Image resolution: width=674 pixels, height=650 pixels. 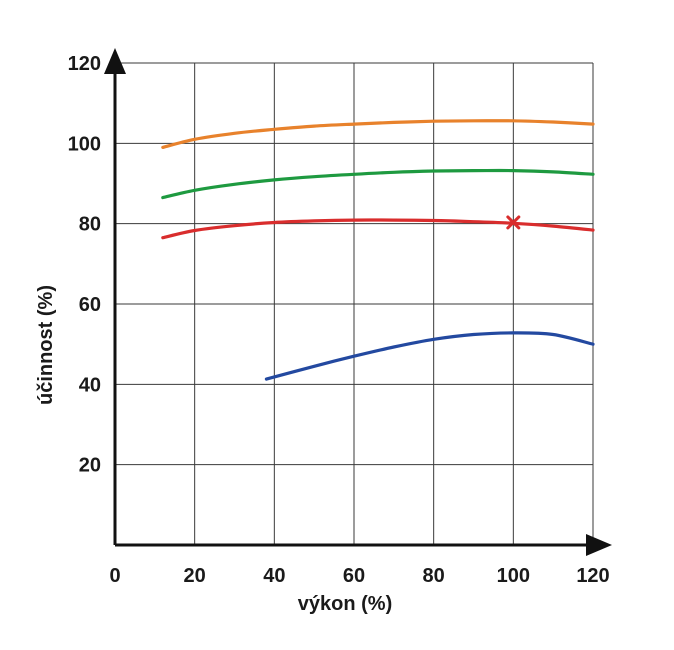 I want to click on x-tick-label: 40, so click(x=274, y=576).